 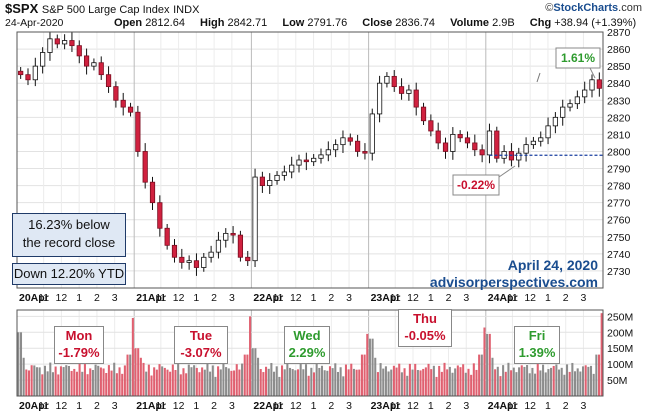 I want to click on day-wed-change: 2.29%, so click(x=307, y=352).